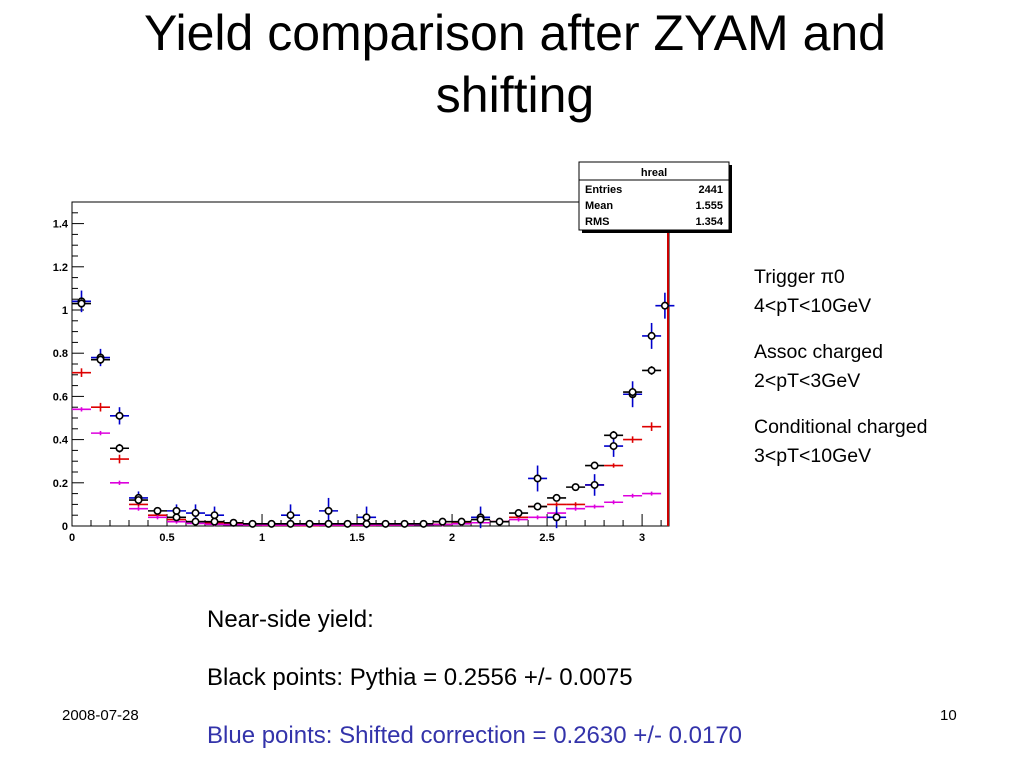 Image resolution: width=1024 pixels, height=779 pixels. What do you see at coordinates (60, 354) in the screenshot?
I see `y-tick-label: 0.8` at bounding box center [60, 354].